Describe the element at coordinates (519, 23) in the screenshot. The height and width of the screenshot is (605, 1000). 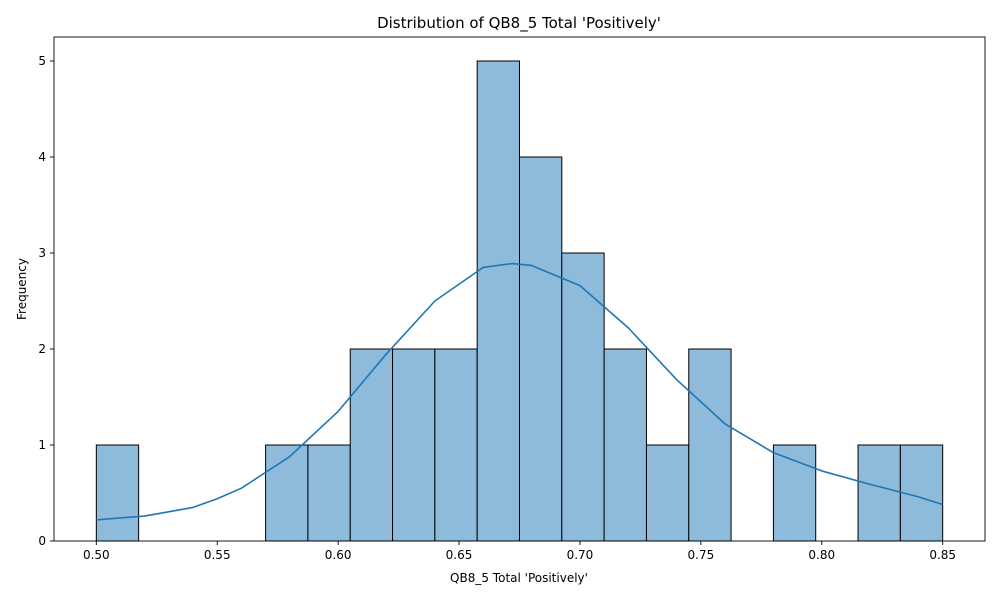
I see `chart-title: Distribution of QB8_5 Total 'Positively'` at that location.